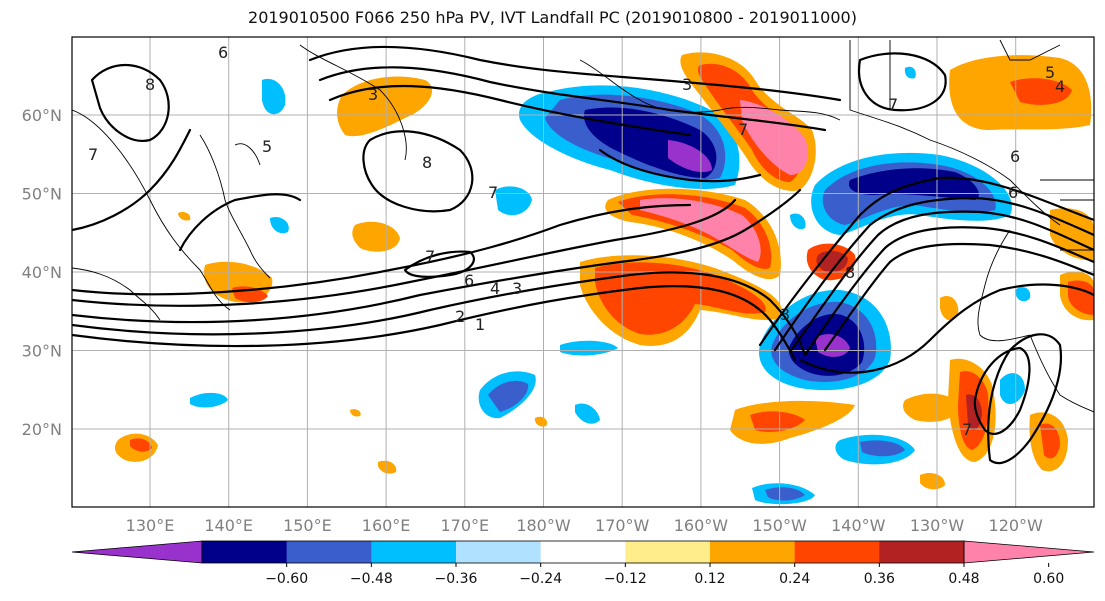  What do you see at coordinates (460, 316) in the screenshot?
I see `contour-label: 2` at bounding box center [460, 316].